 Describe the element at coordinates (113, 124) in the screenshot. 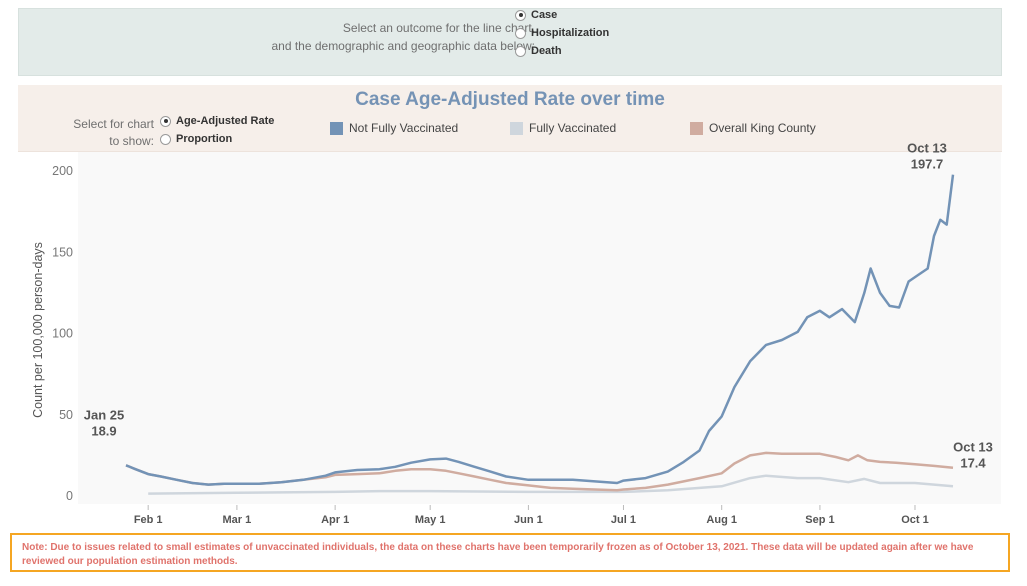

I see `chart-show-prompt-line1: Select for chart` at that location.